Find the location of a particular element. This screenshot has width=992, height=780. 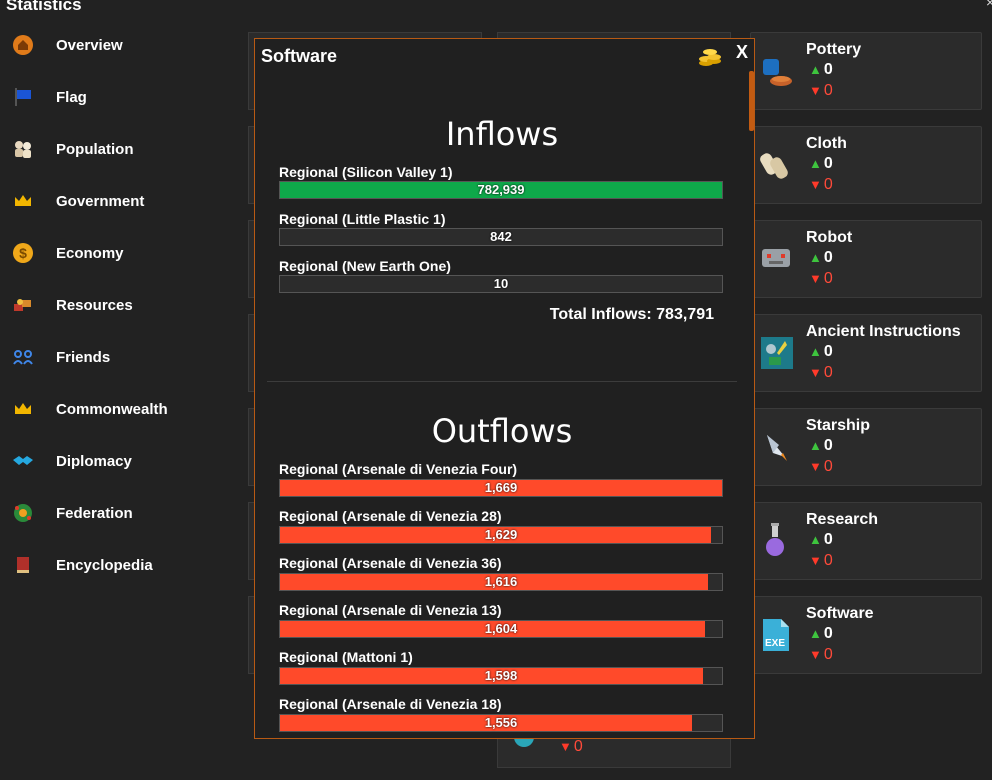

sidebar-item-resources: Resources is located at coordinates (127, 305).